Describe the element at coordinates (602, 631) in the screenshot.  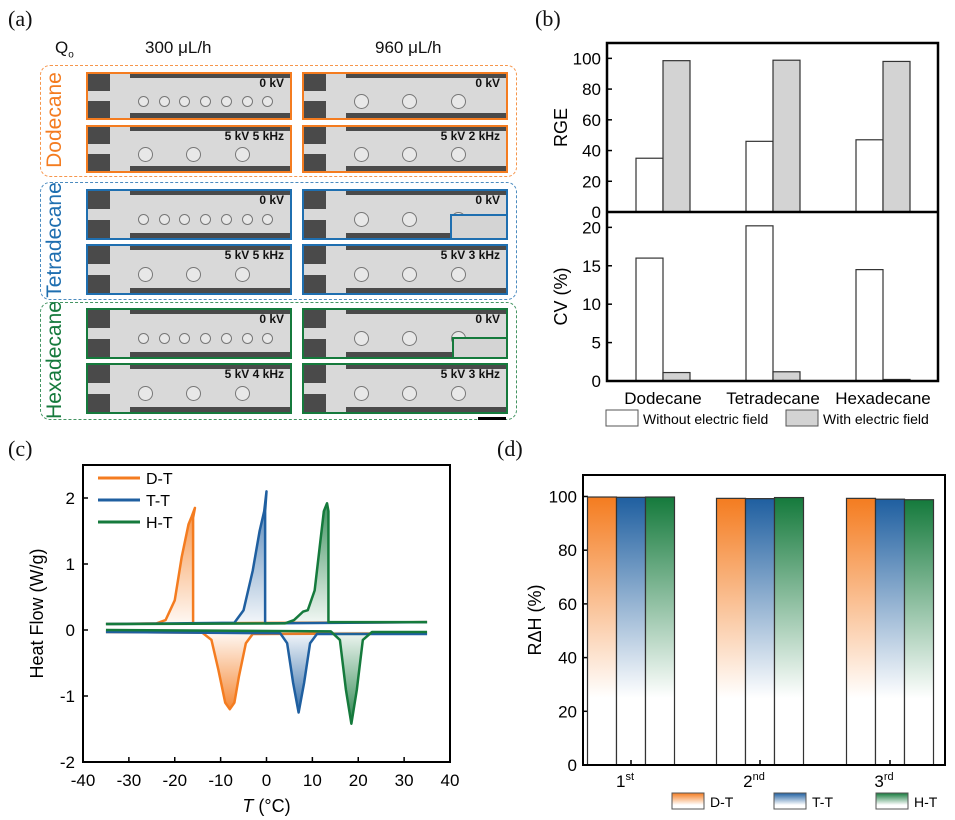
I see `bar-d-t` at that location.